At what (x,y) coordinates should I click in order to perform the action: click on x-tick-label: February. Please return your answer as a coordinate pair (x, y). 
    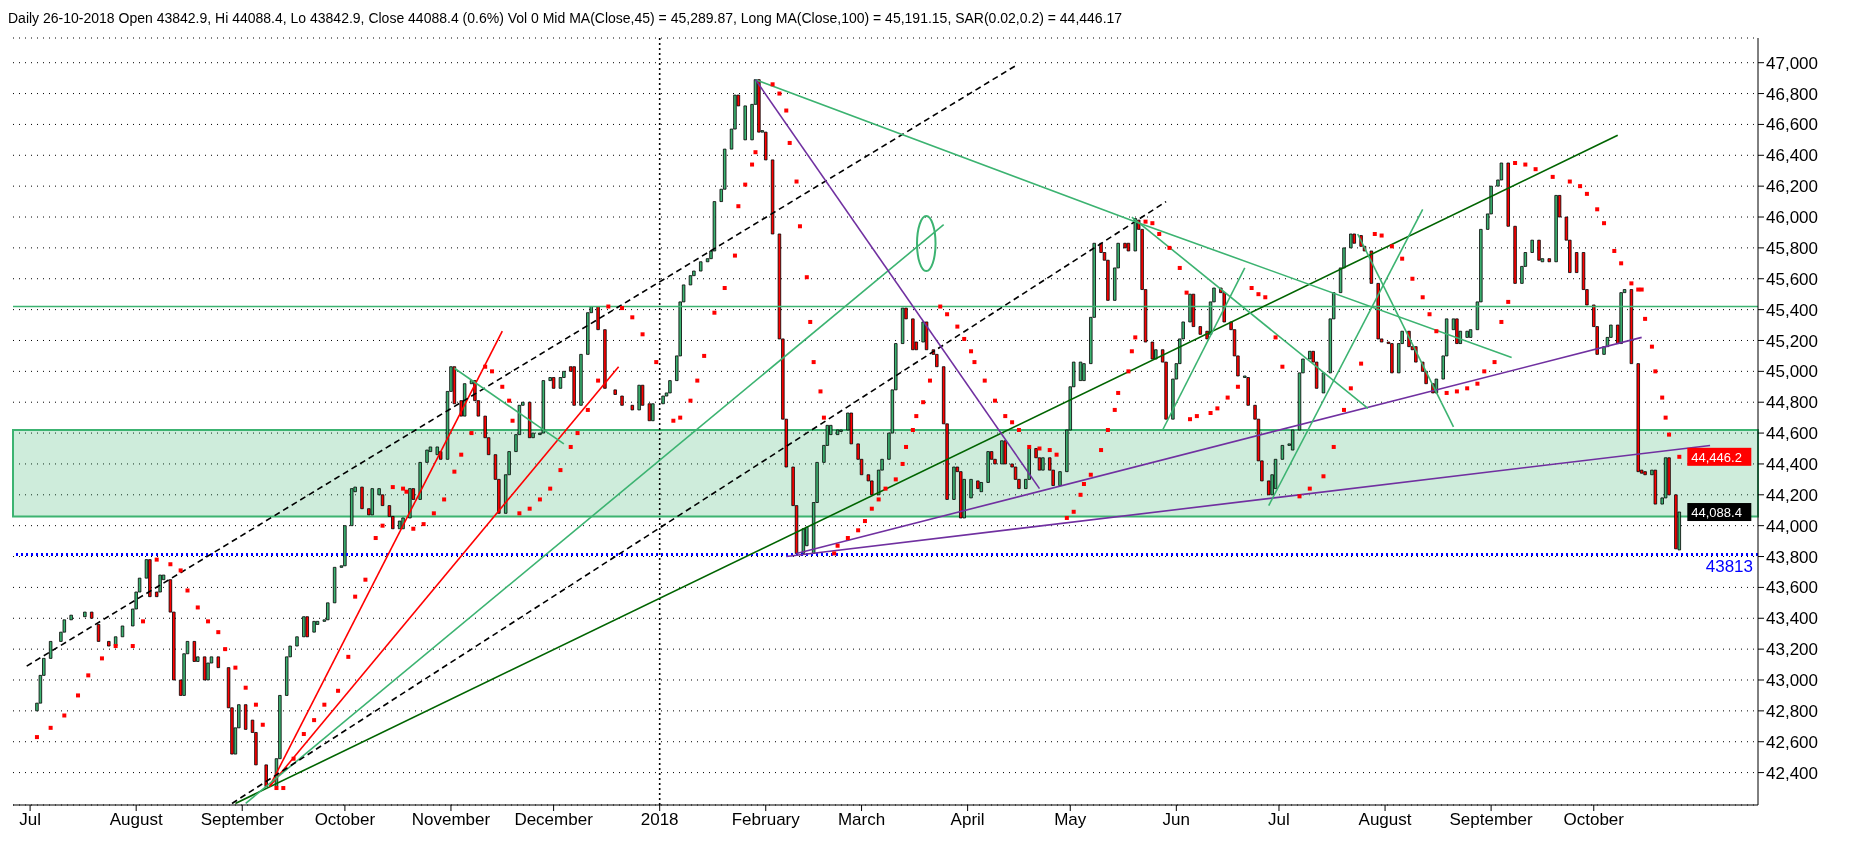
    Looking at the image, I should click on (766, 820).